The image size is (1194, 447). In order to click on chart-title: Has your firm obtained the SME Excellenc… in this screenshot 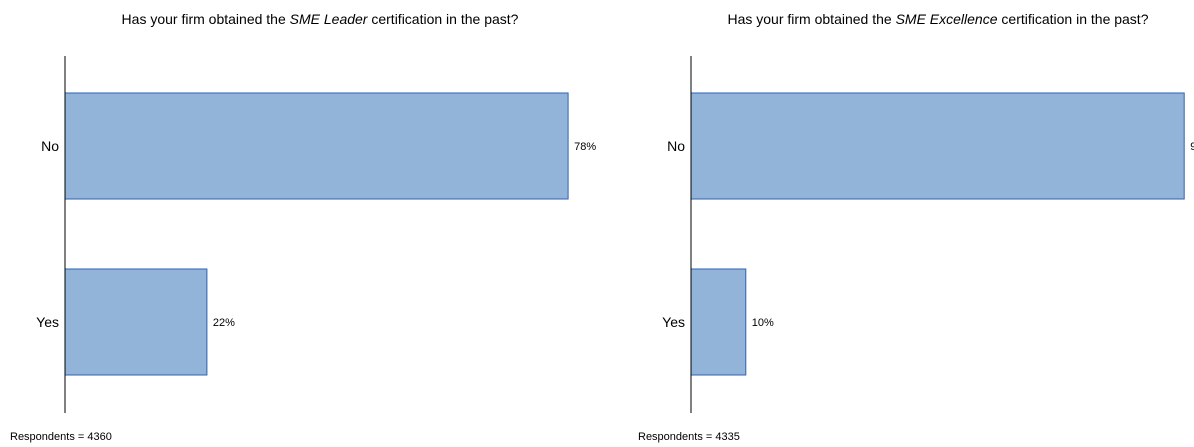, I will do `click(937, 19)`.